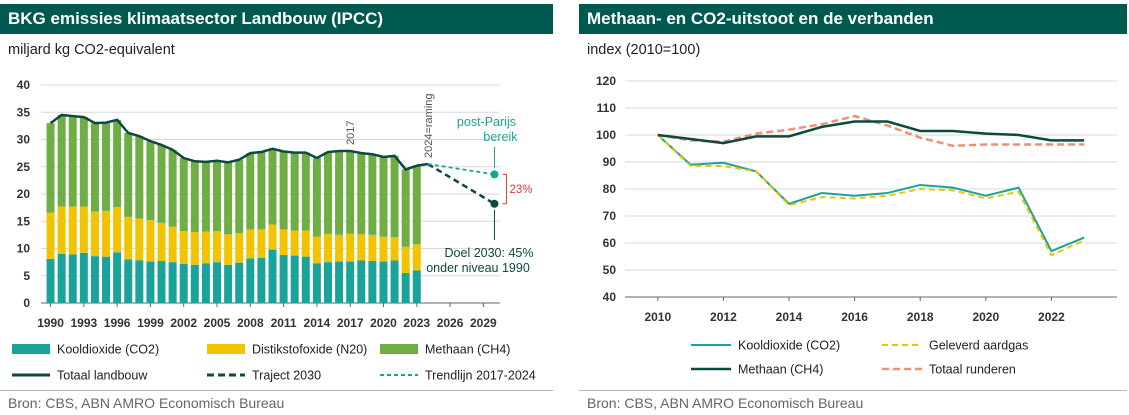  I want to click on series-line-geleverd-aardgas, so click(871, 195).